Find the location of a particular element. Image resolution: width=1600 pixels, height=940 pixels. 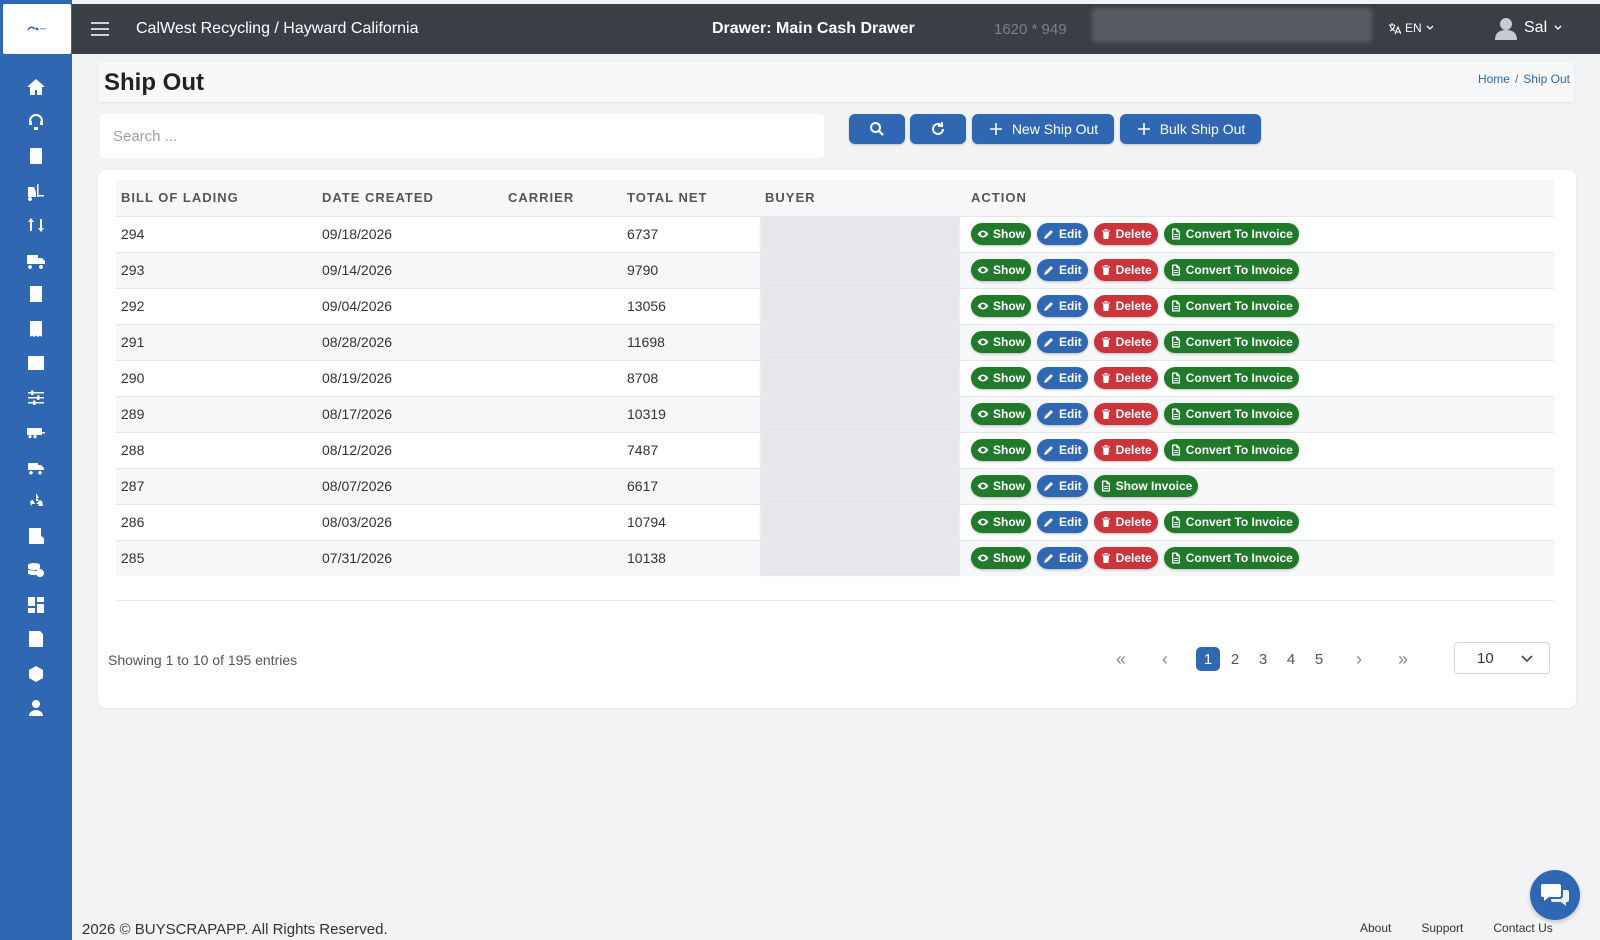

page-4: 4 is located at coordinates (1291, 659).